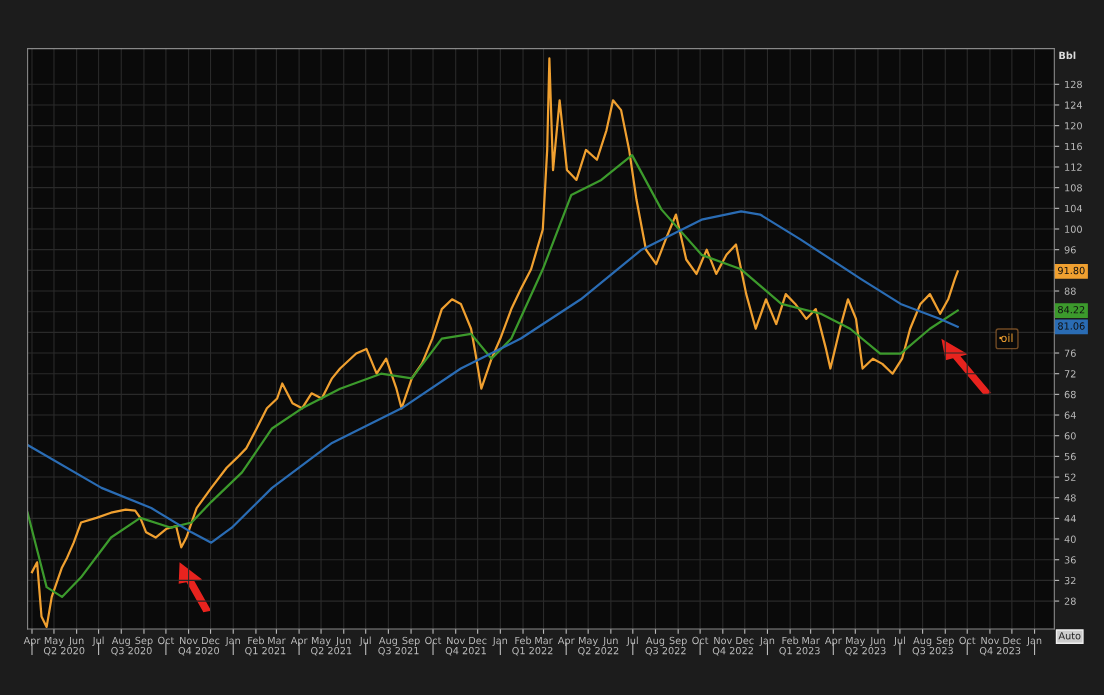  What do you see at coordinates (331, 651) in the screenshot?
I see `x2-tick-label: Q2 2021` at bounding box center [331, 651].